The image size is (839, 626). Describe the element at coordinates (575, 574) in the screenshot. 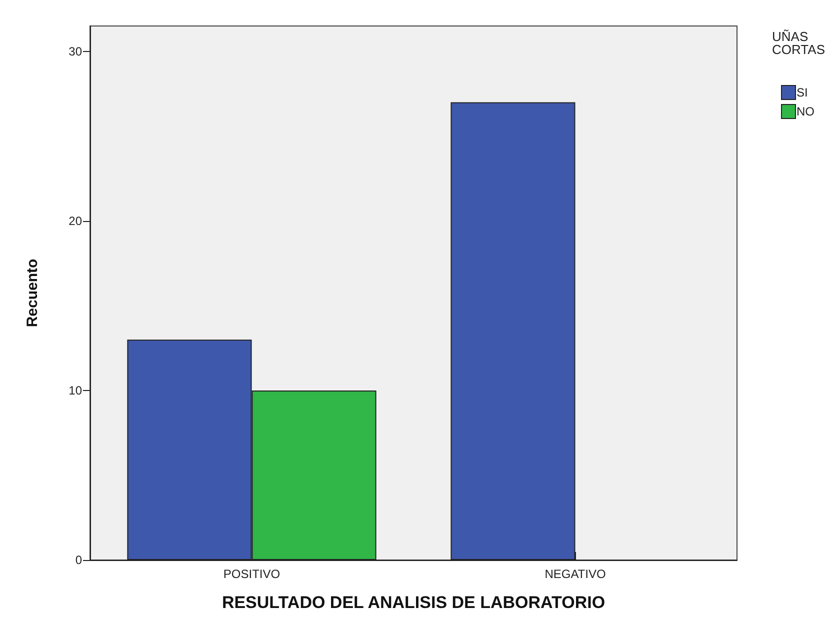

I see `x-tick-label: NEGATIVO` at that location.